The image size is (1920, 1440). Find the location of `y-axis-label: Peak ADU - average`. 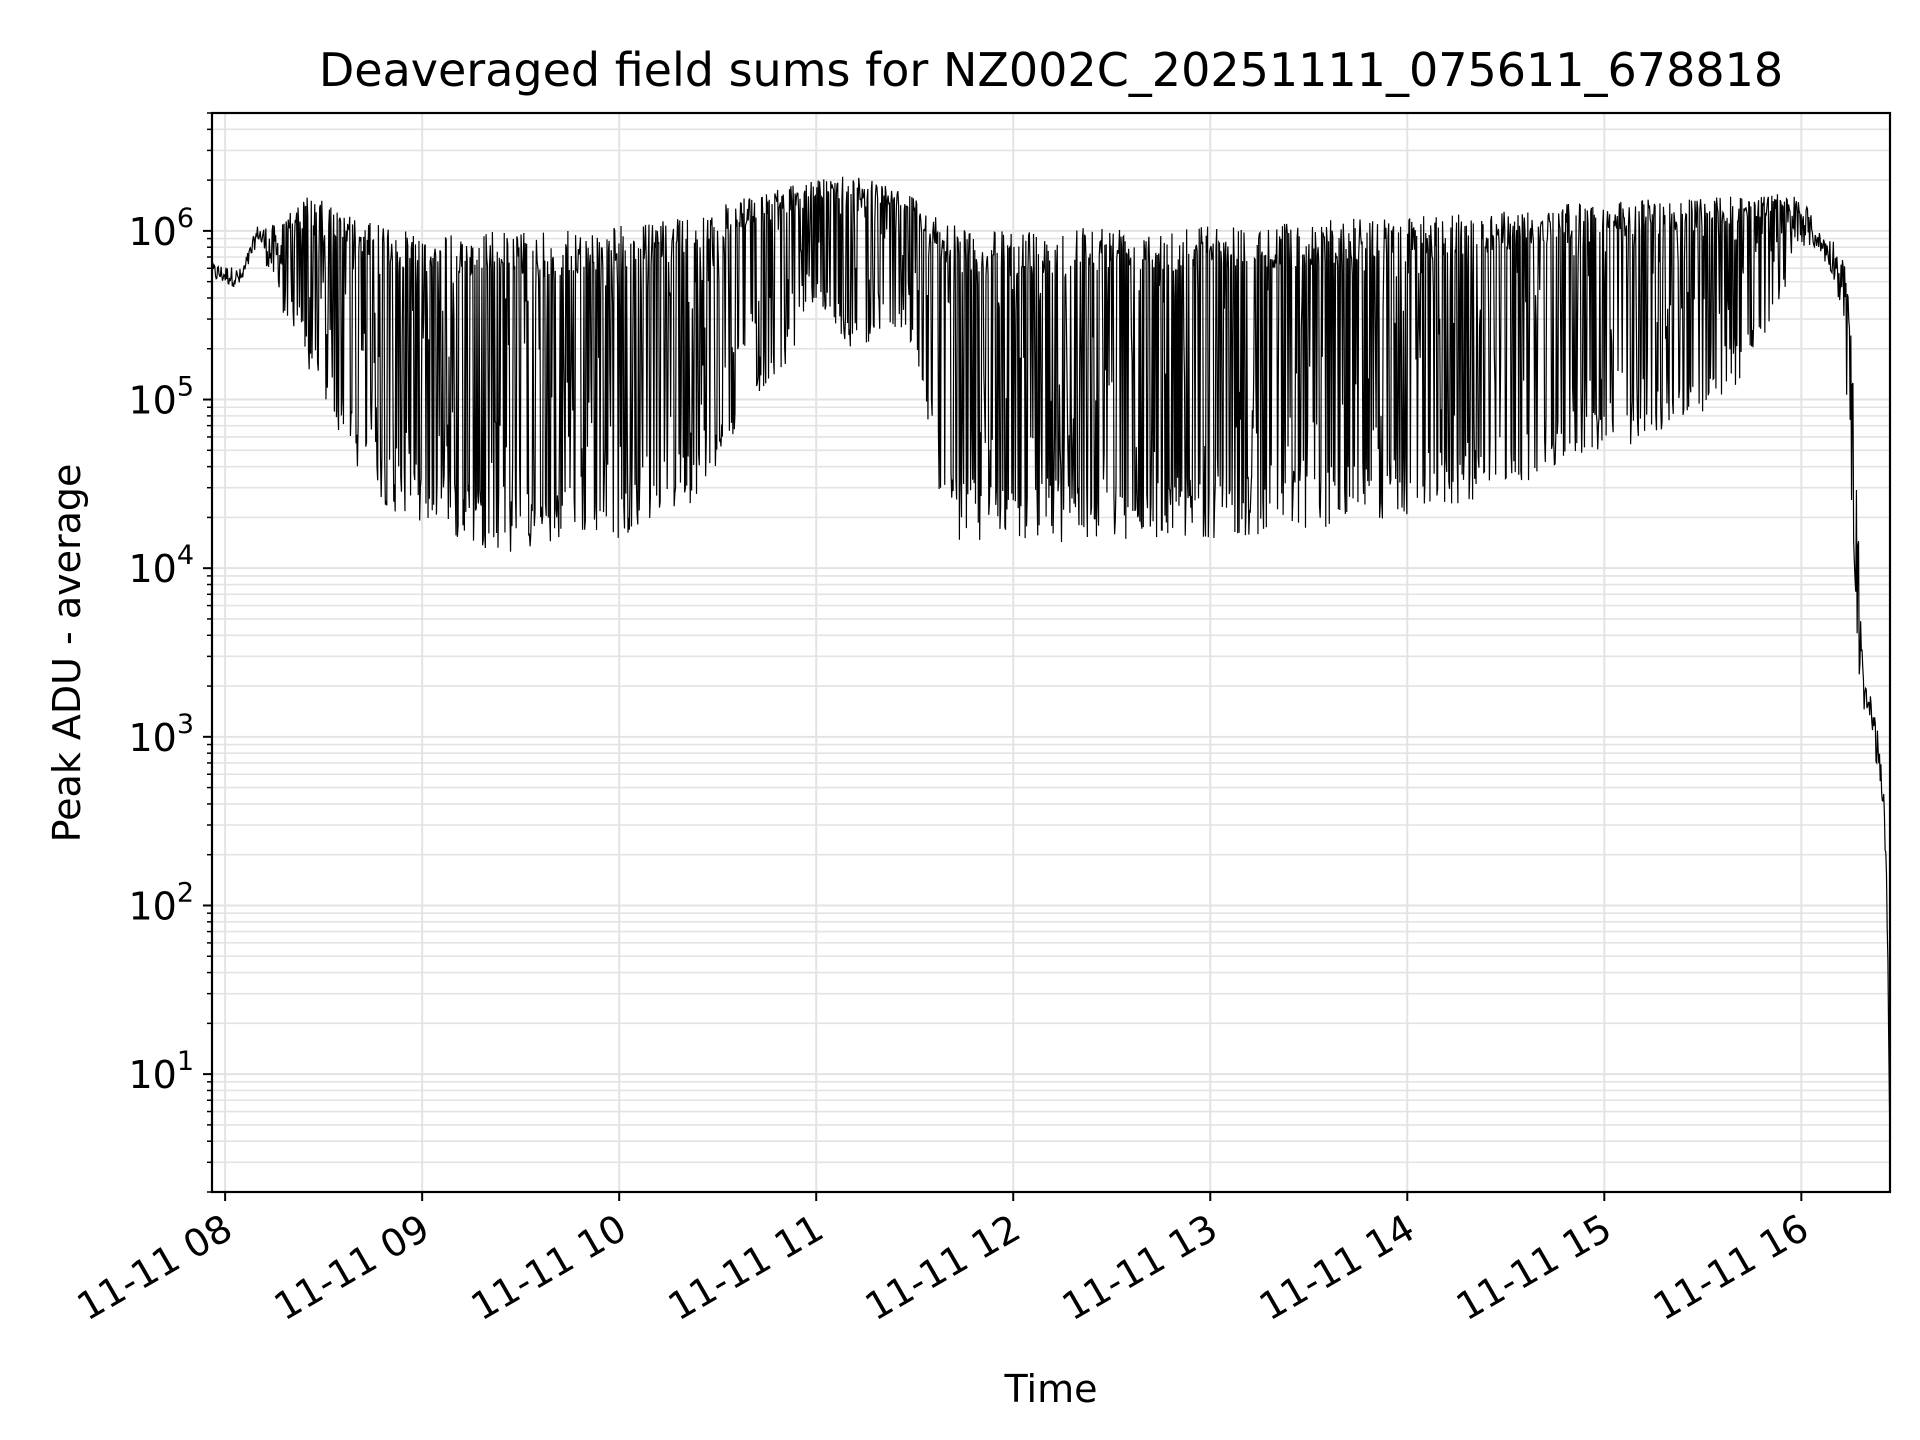

y-axis-label: Peak ADU - average is located at coordinates (67, 653).